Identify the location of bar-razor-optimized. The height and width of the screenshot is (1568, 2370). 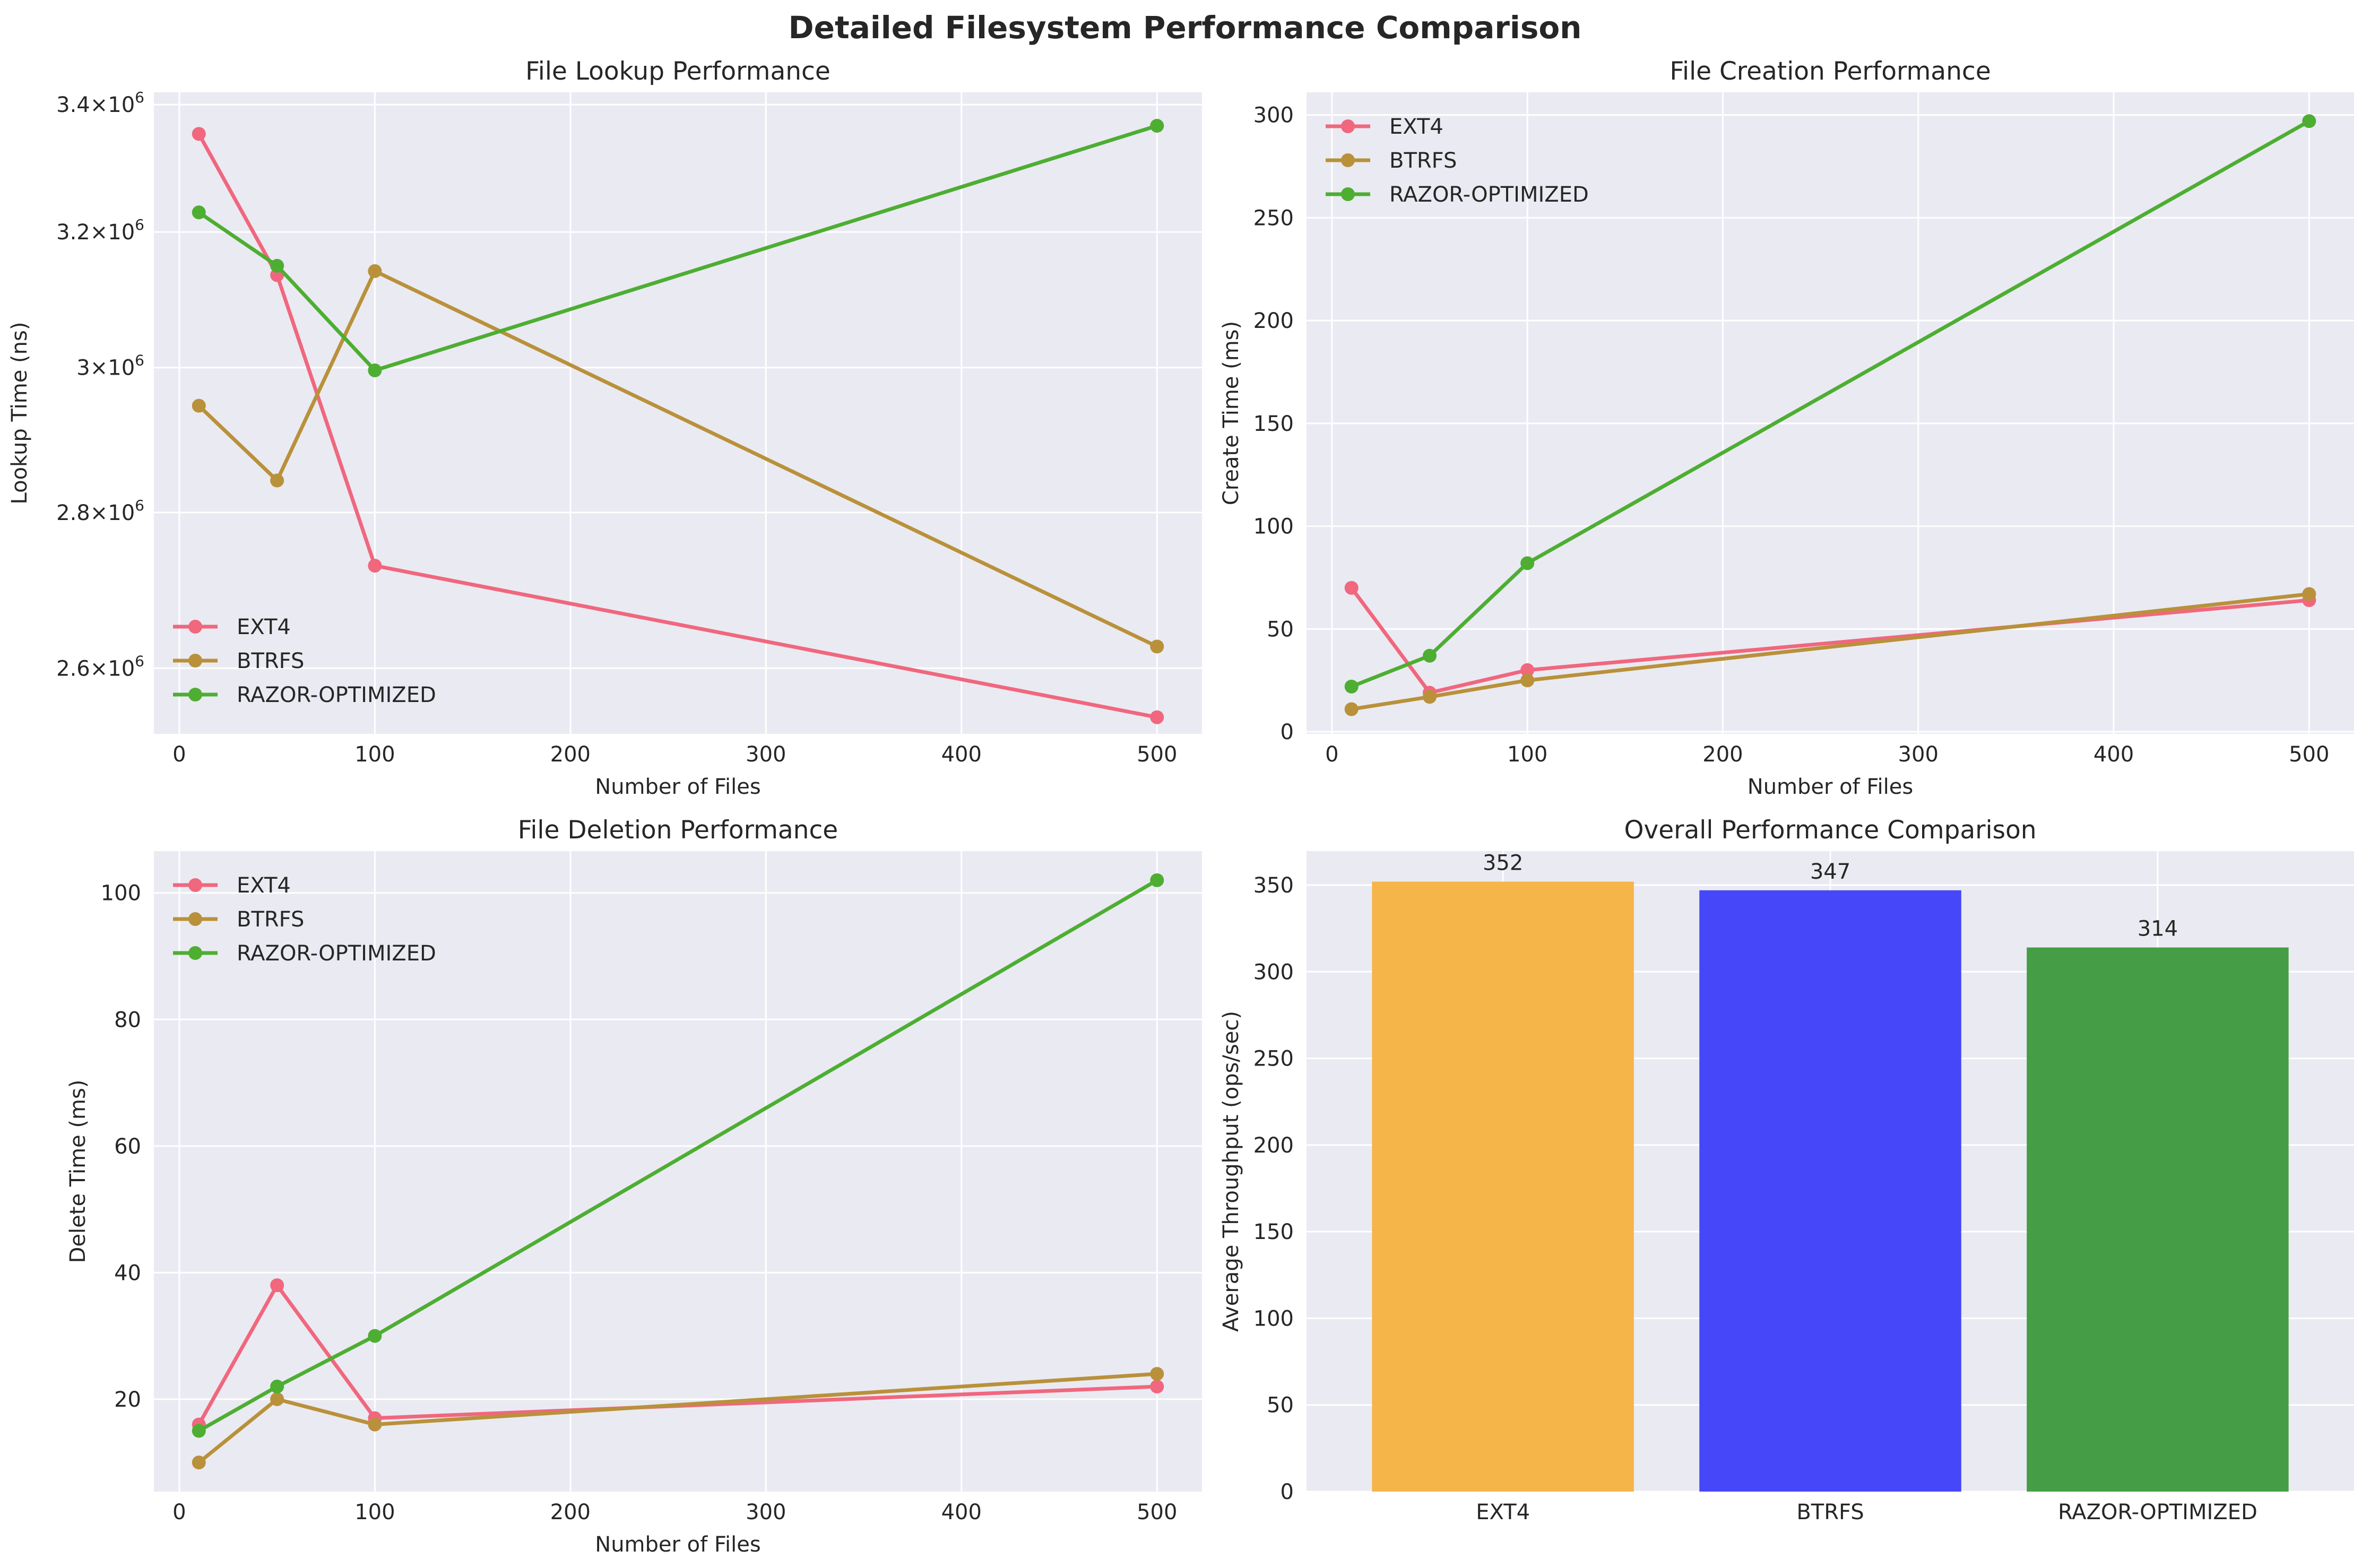
(2158, 1219).